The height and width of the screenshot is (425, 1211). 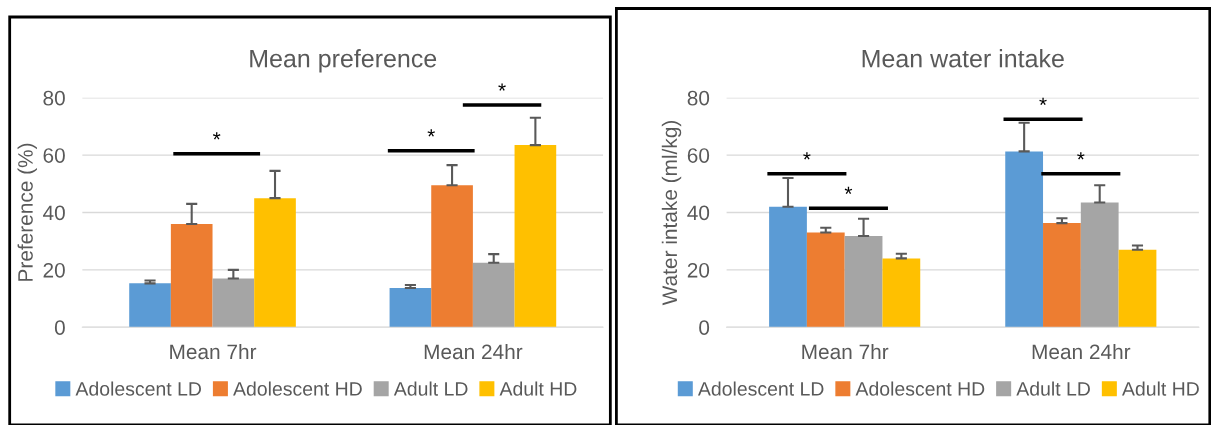 What do you see at coordinates (343, 61) in the screenshot?
I see `chart-title: Mean preference` at bounding box center [343, 61].